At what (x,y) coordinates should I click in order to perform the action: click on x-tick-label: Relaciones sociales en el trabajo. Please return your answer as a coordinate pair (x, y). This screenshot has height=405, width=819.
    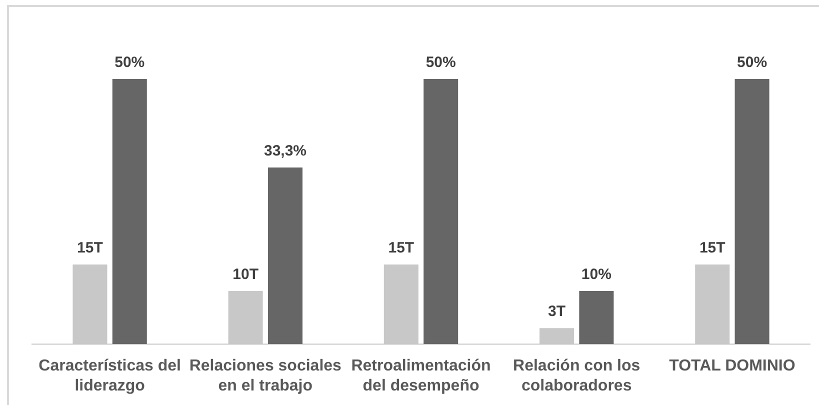
    Looking at the image, I should click on (265, 375).